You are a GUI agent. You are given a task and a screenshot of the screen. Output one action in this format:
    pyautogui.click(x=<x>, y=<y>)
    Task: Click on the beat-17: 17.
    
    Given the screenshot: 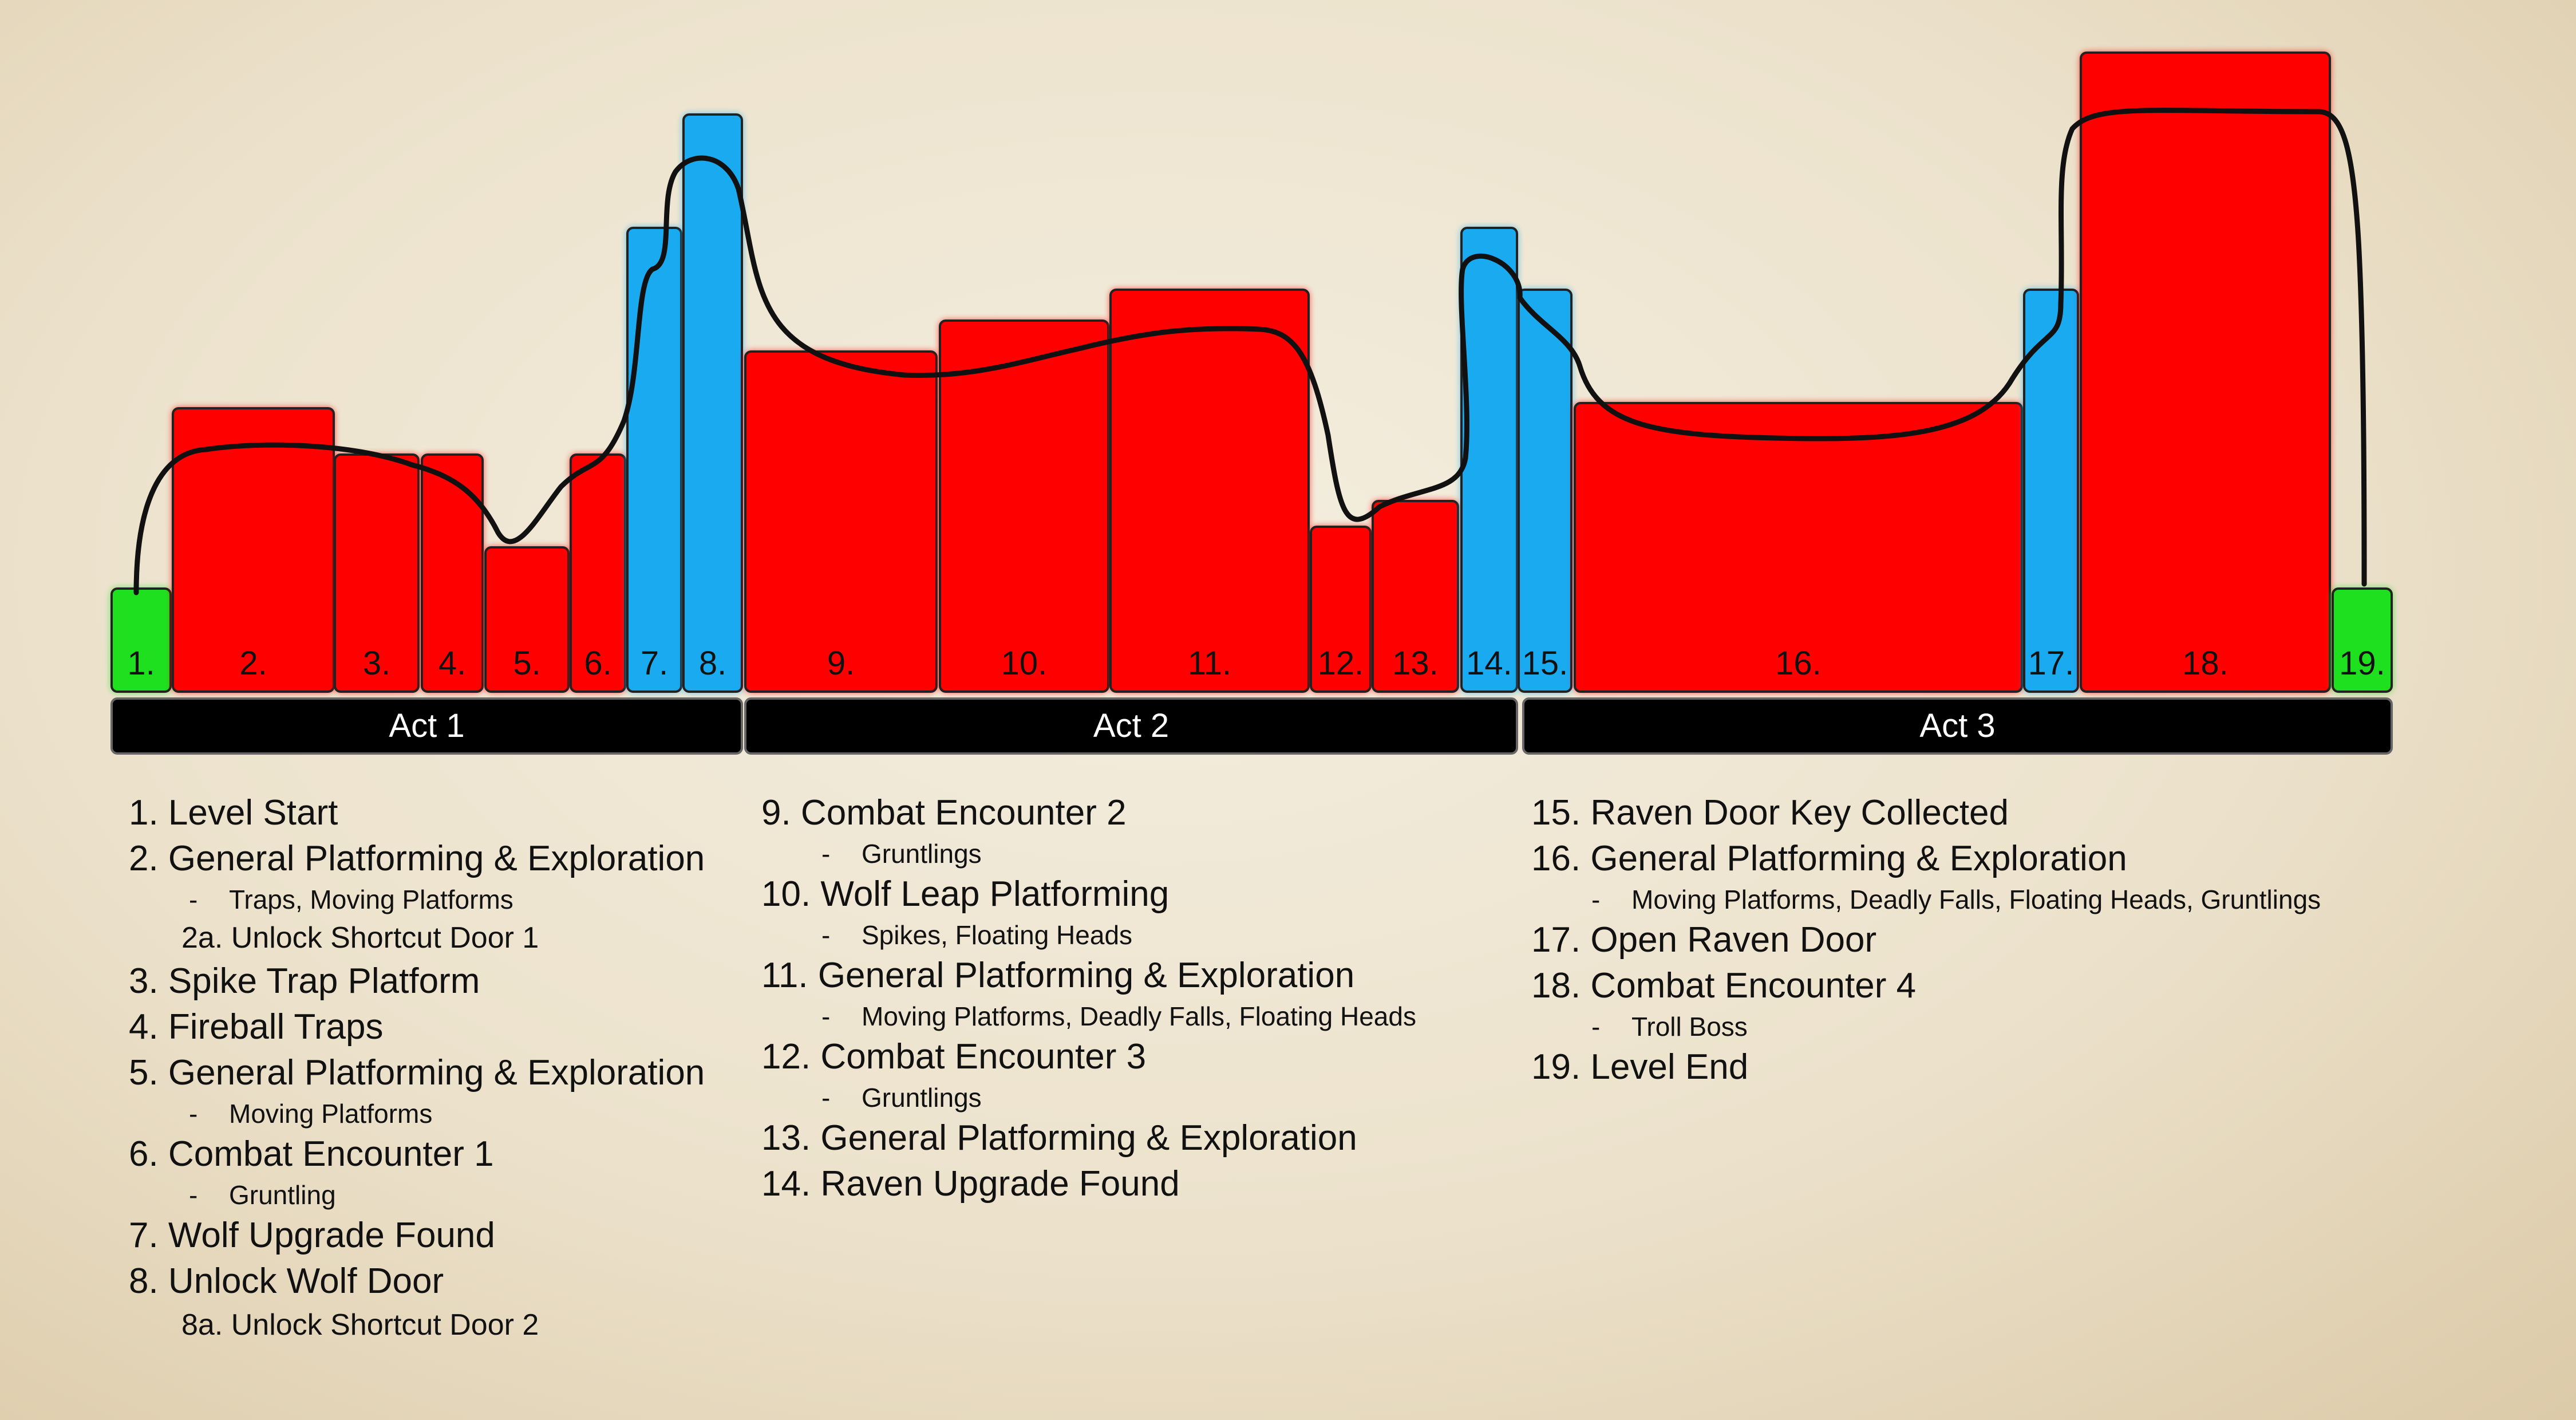 What is the action you would take?
    pyautogui.click(x=2051, y=491)
    